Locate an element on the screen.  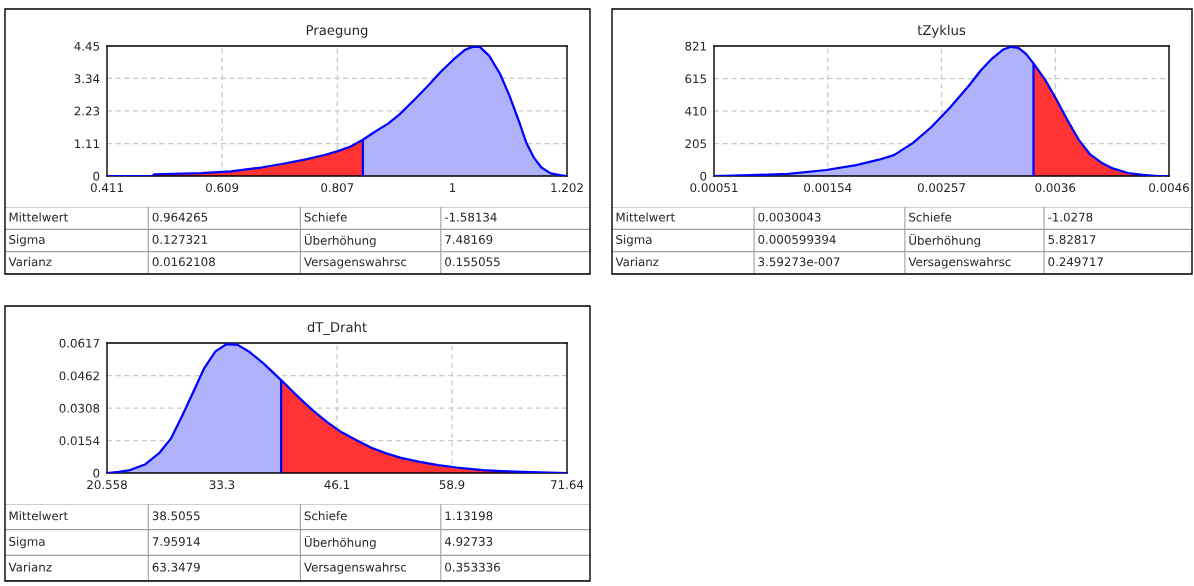
y-tick-label: 615 is located at coordinates (696, 79).